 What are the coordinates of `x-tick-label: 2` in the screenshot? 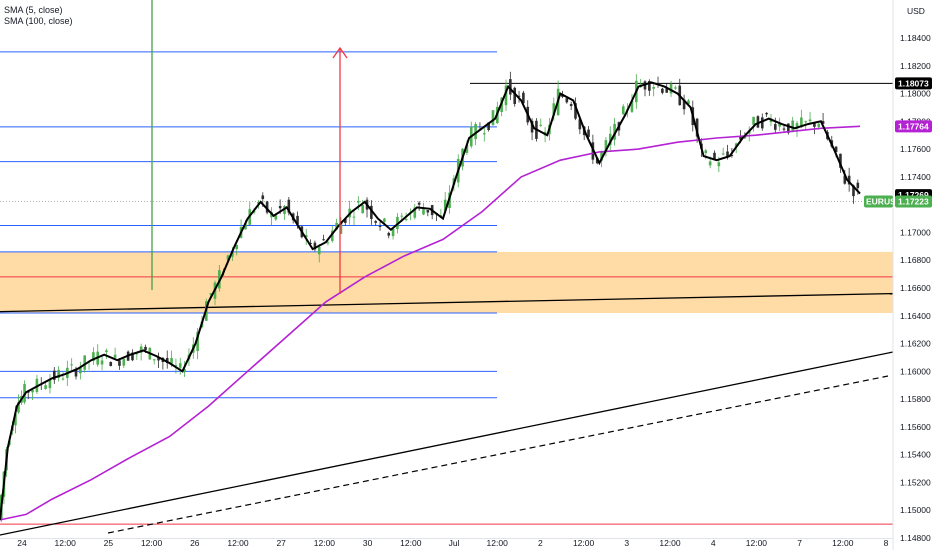 It's located at (540, 543).